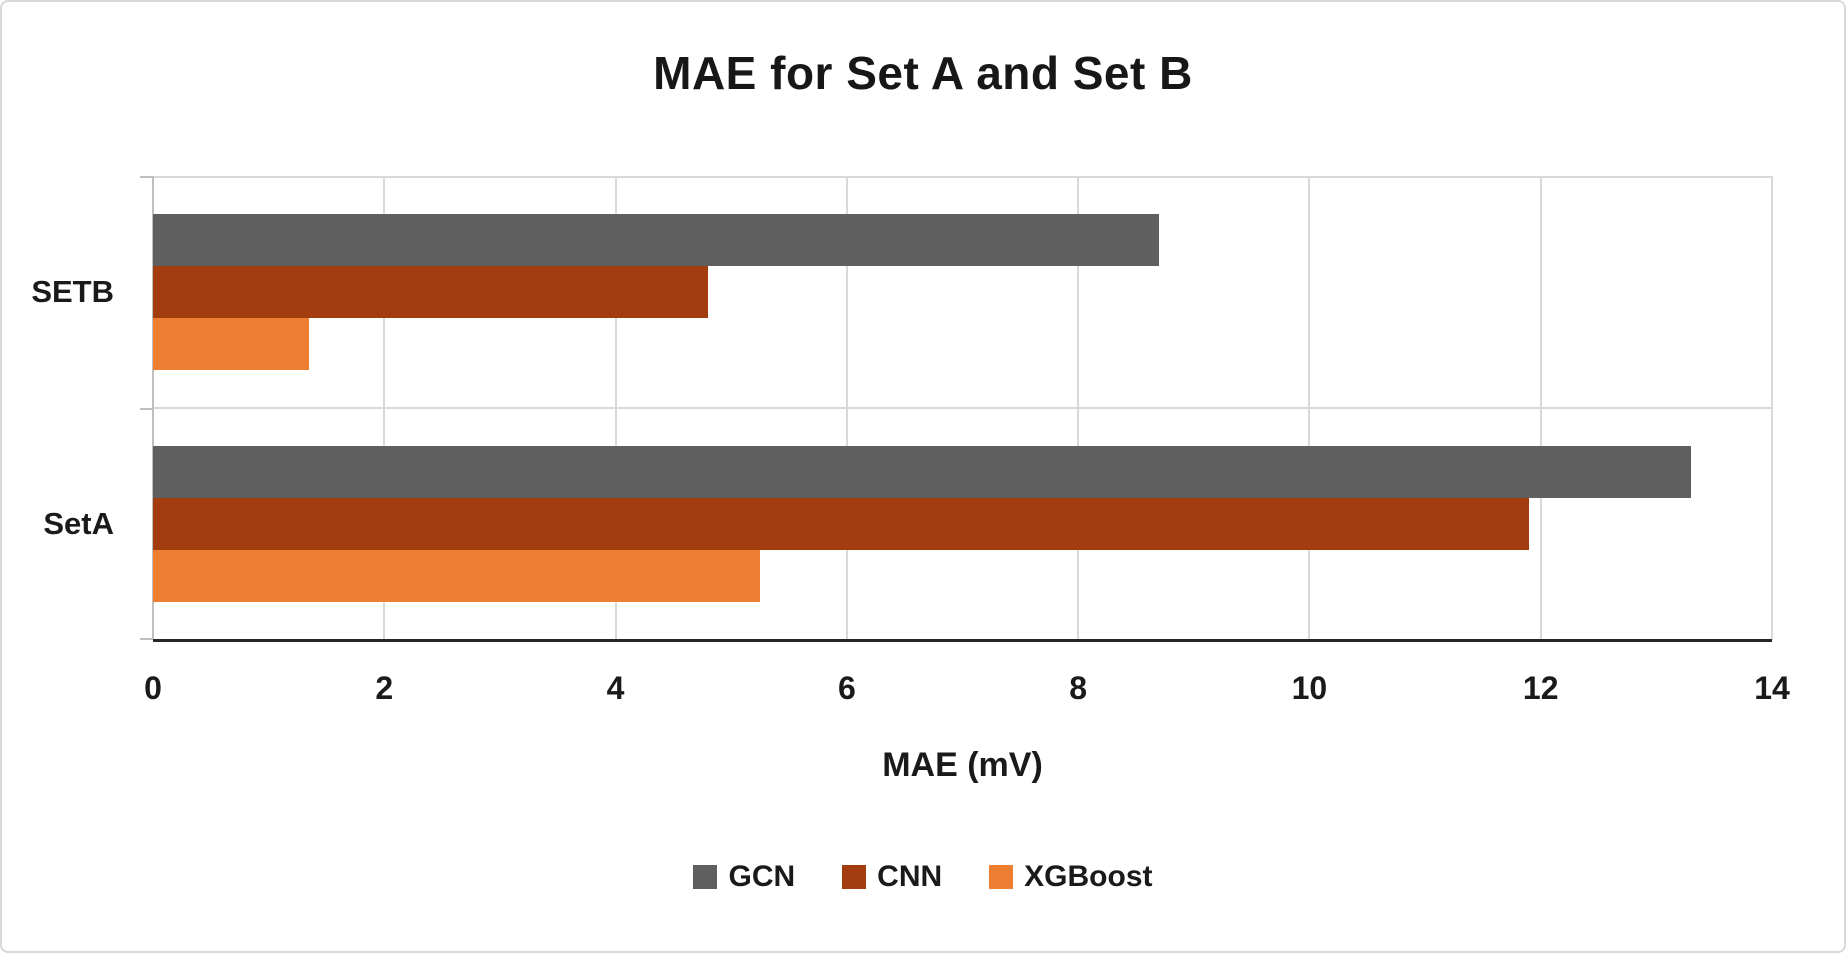  I want to click on x-tick-label-12: 12, so click(1540, 688).